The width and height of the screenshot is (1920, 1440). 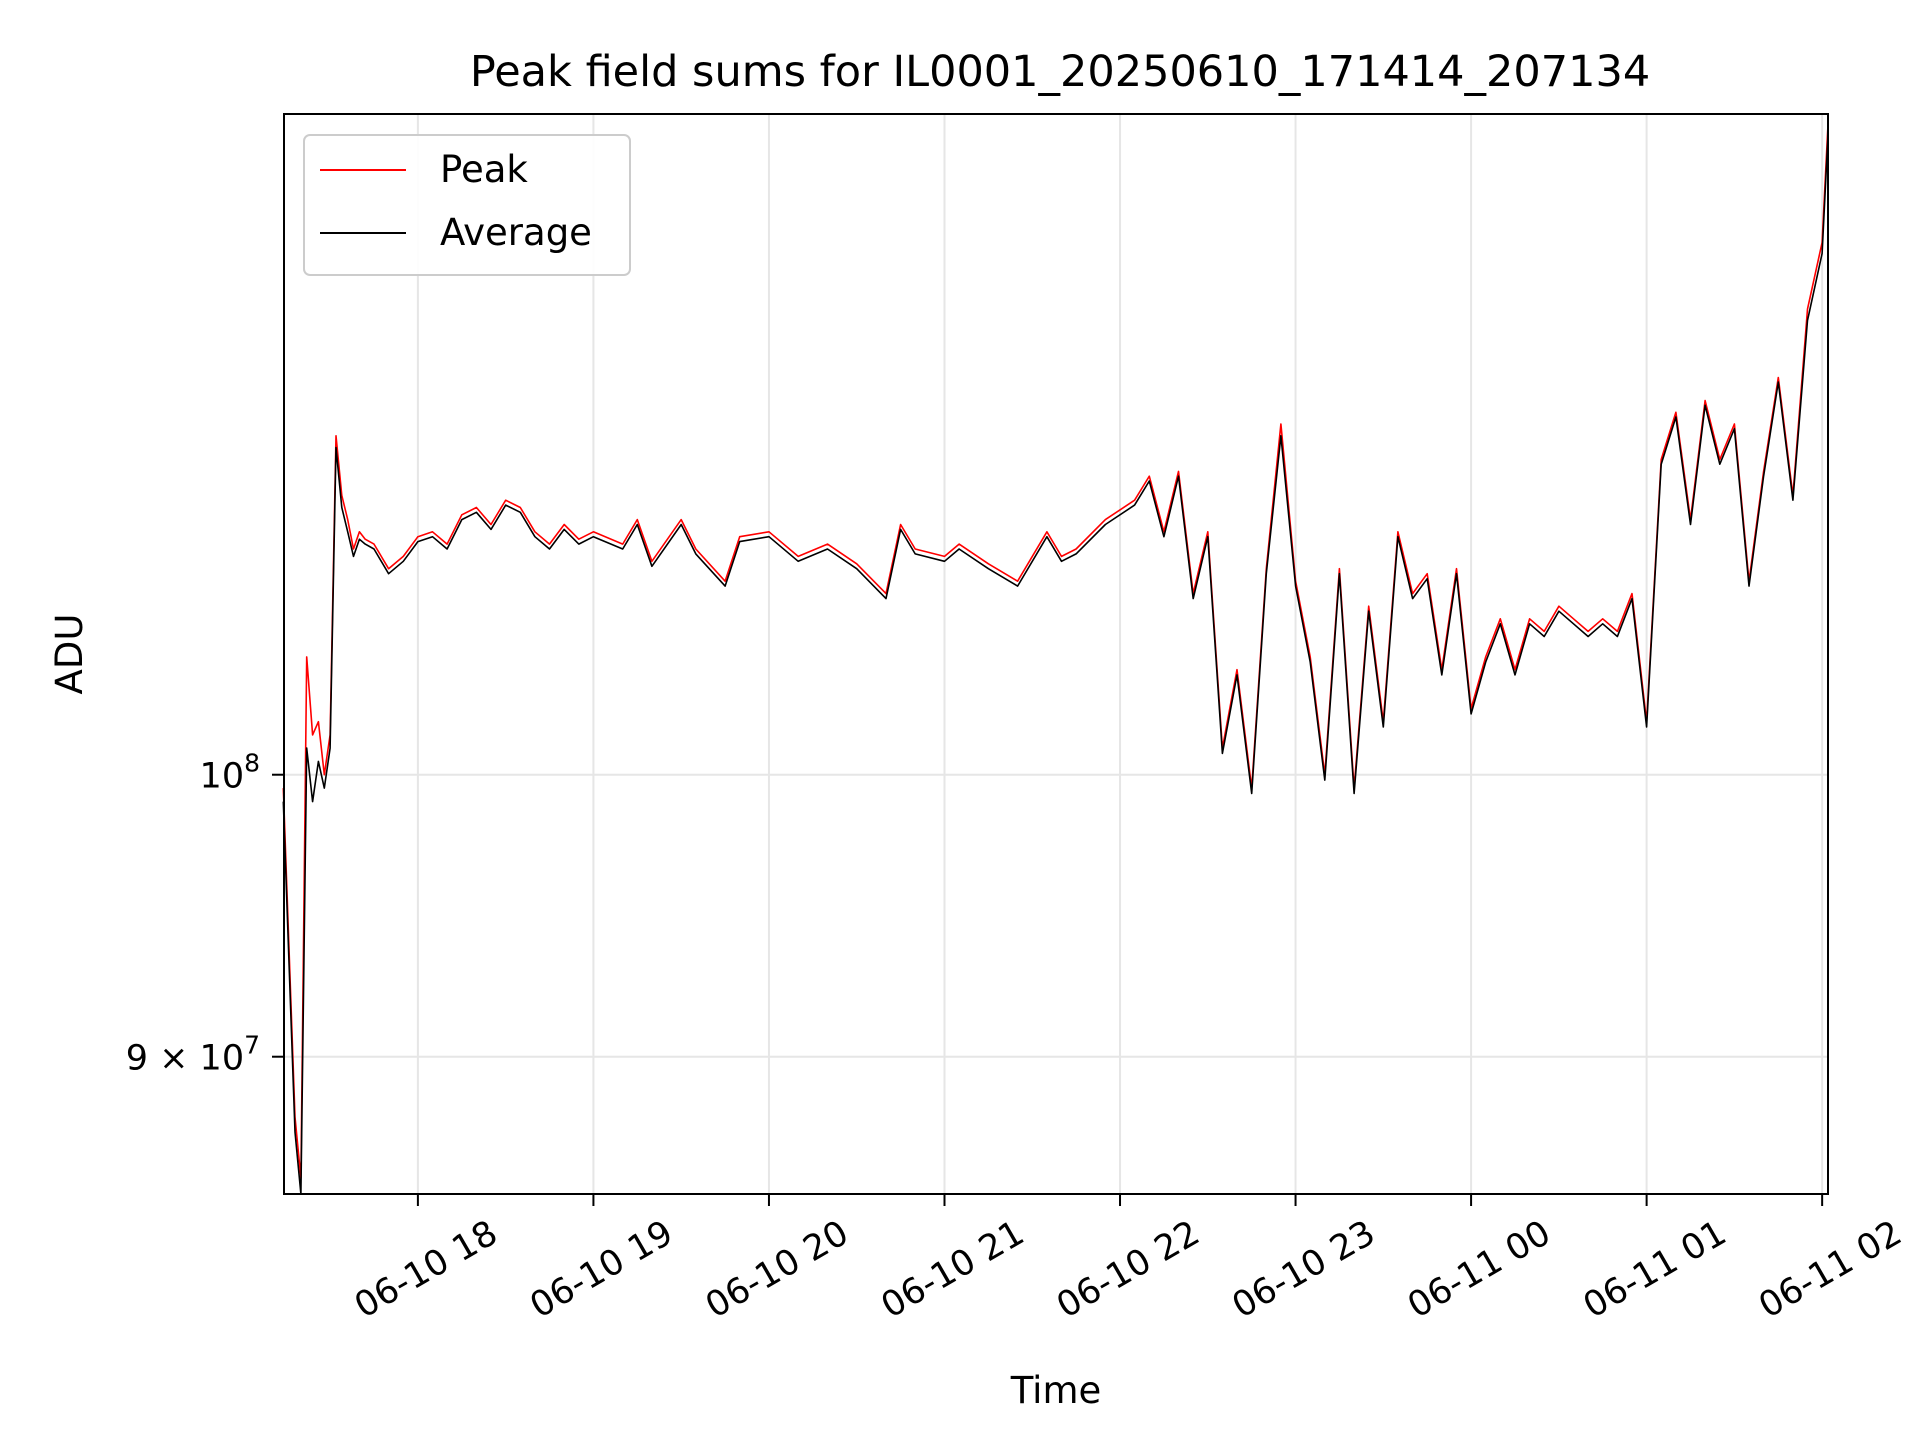 What do you see at coordinates (205, 914) in the screenshot?
I see `y-axis: 9 × 107 108` at bounding box center [205, 914].